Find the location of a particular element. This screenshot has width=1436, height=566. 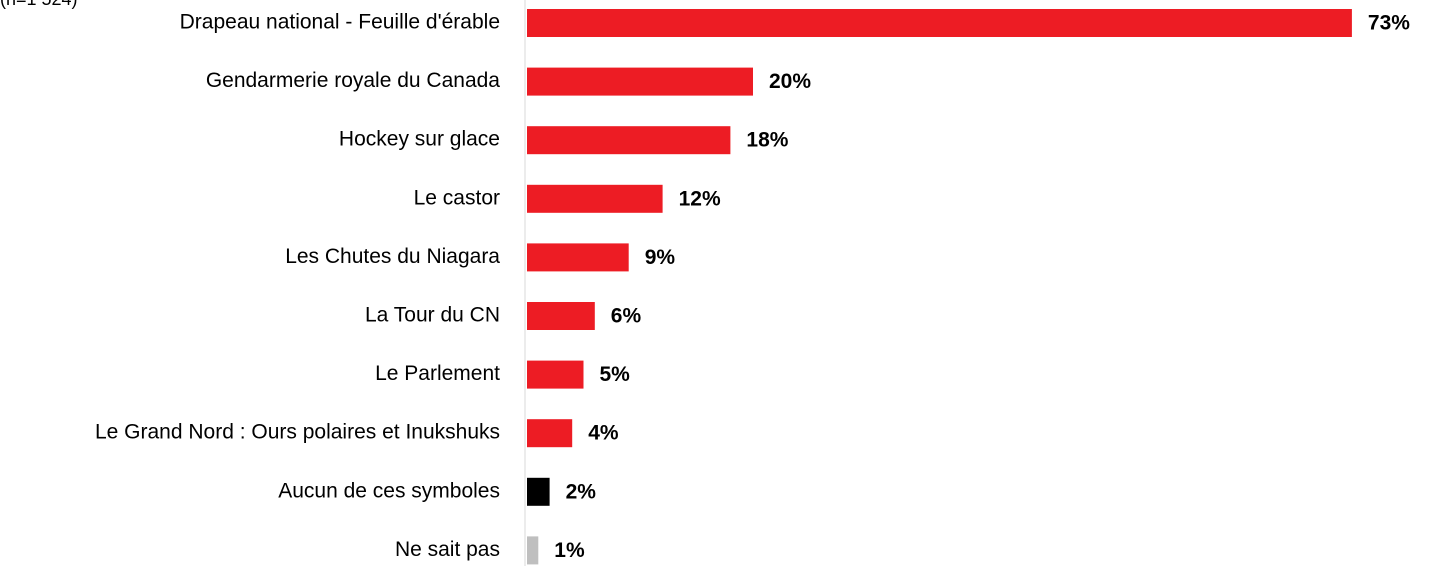

category-label: Les Chutes du Niagara is located at coordinates (392, 256).